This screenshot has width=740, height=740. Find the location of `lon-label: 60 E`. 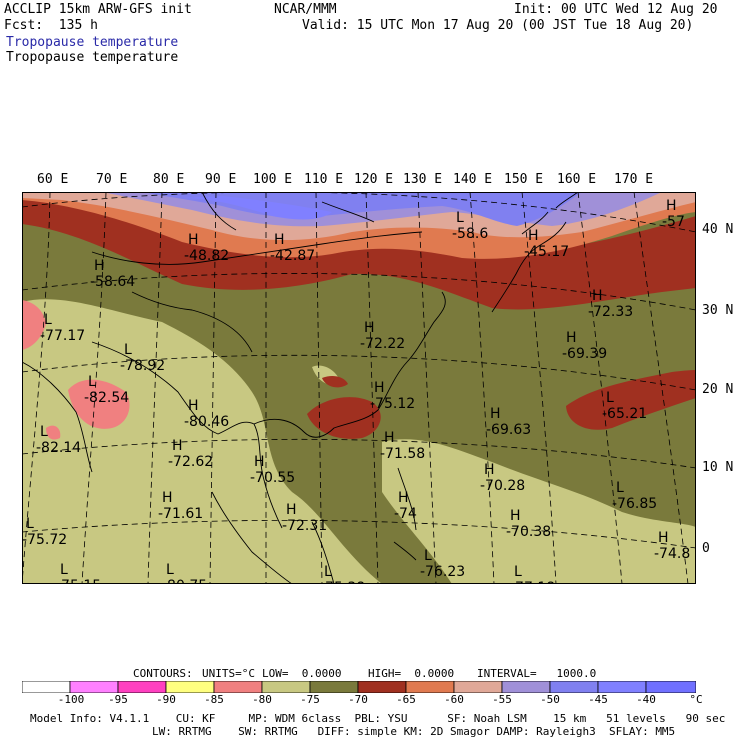

lon-label: 60 E is located at coordinates (53, 179).